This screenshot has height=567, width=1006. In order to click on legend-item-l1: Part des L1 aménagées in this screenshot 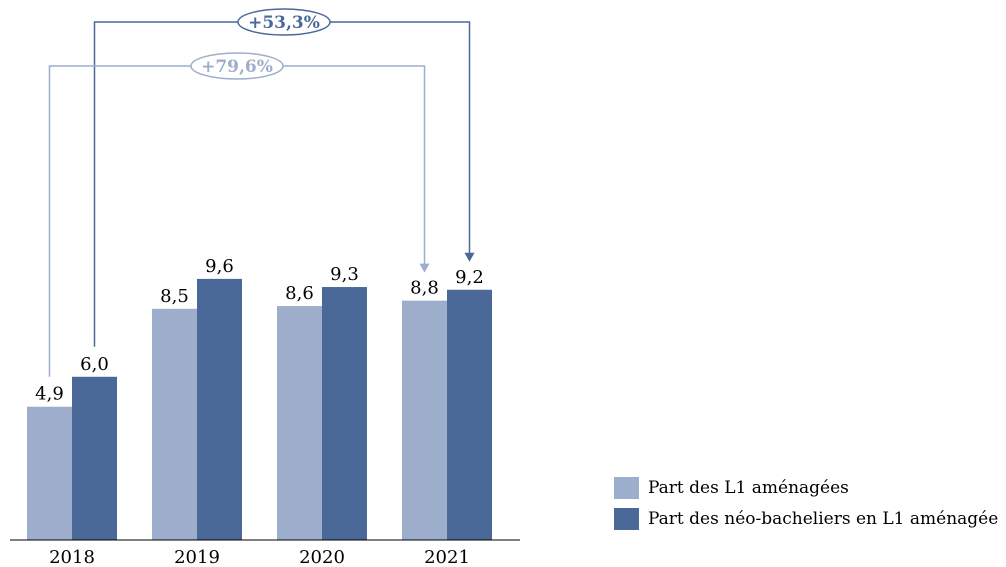, I will do `click(806, 487)`.